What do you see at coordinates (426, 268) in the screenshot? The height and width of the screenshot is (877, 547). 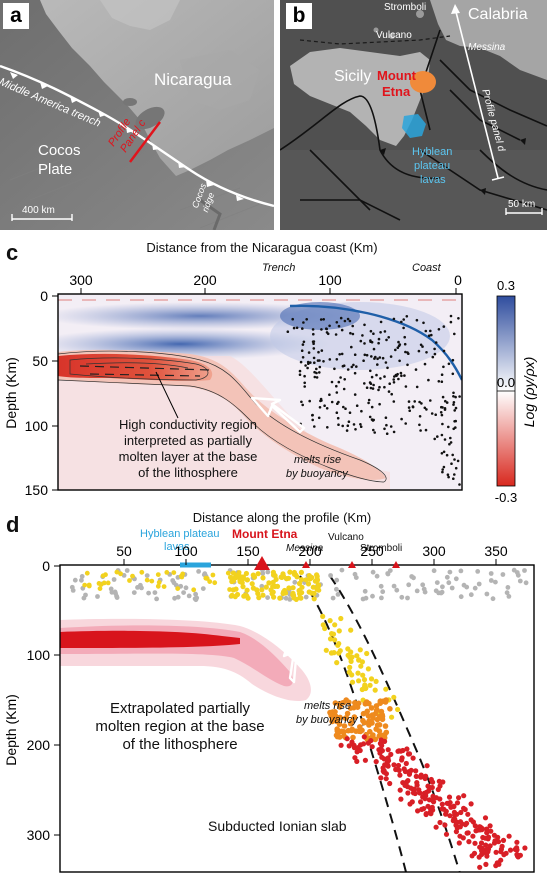 I see `panel-c-coast-label: Coast` at bounding box center [426, 268].